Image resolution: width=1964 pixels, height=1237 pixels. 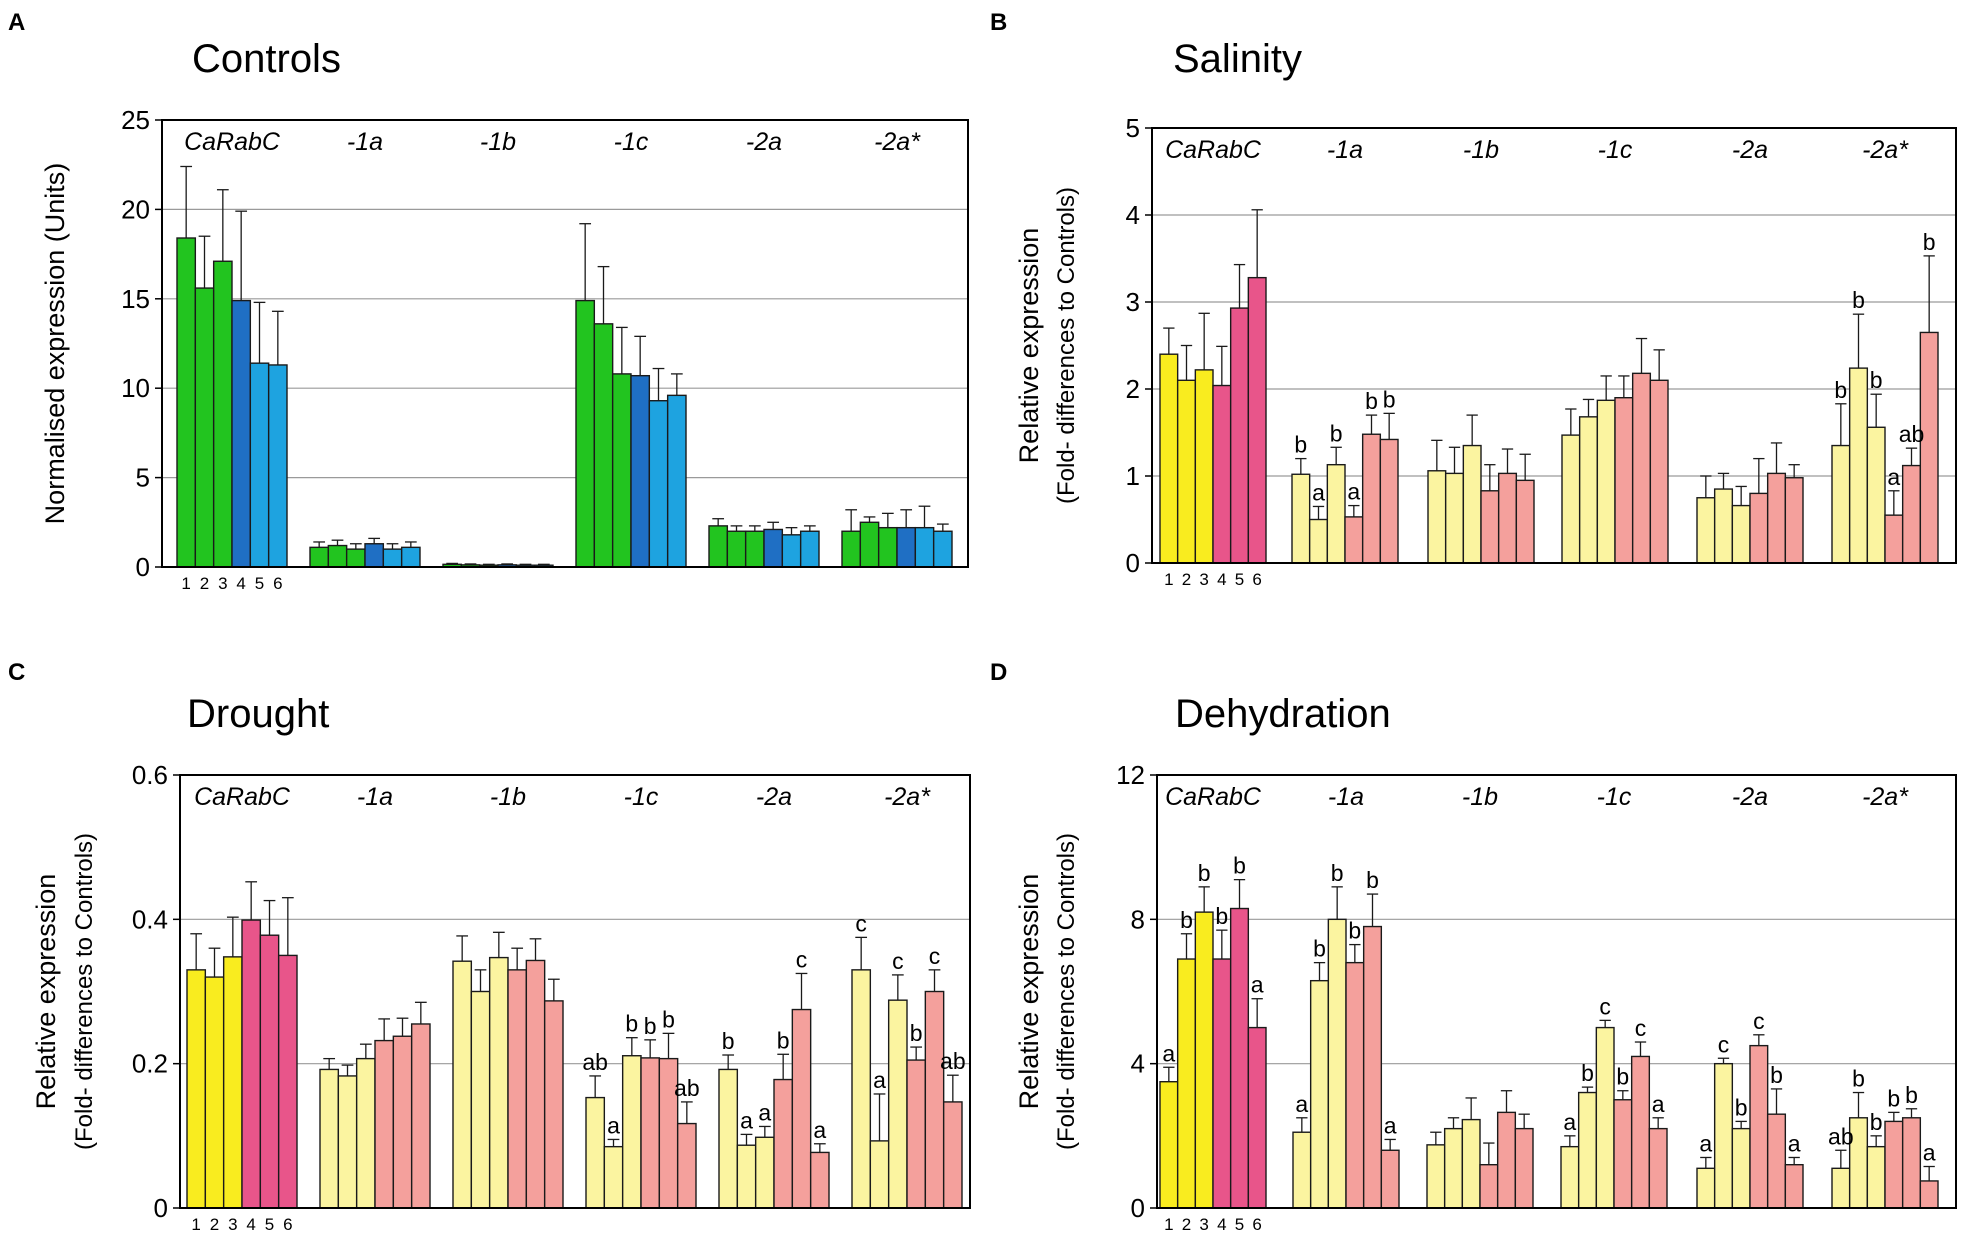 What do you see at coordinates (1066, 345) in the screenshot?
I see `y-axis-label-secondary: (Fold- differences to Controls)` at bounding box center [1066, 345].